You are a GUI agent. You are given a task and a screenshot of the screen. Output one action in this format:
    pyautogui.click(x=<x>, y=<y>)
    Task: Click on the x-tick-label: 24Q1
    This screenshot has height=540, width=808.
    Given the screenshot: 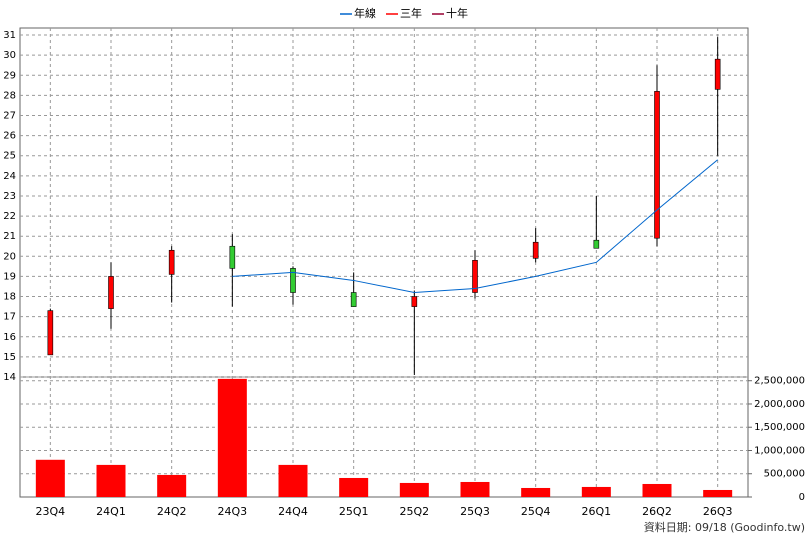 What is the action you would take?
    pyautogui.click(x=111, y=511)
    